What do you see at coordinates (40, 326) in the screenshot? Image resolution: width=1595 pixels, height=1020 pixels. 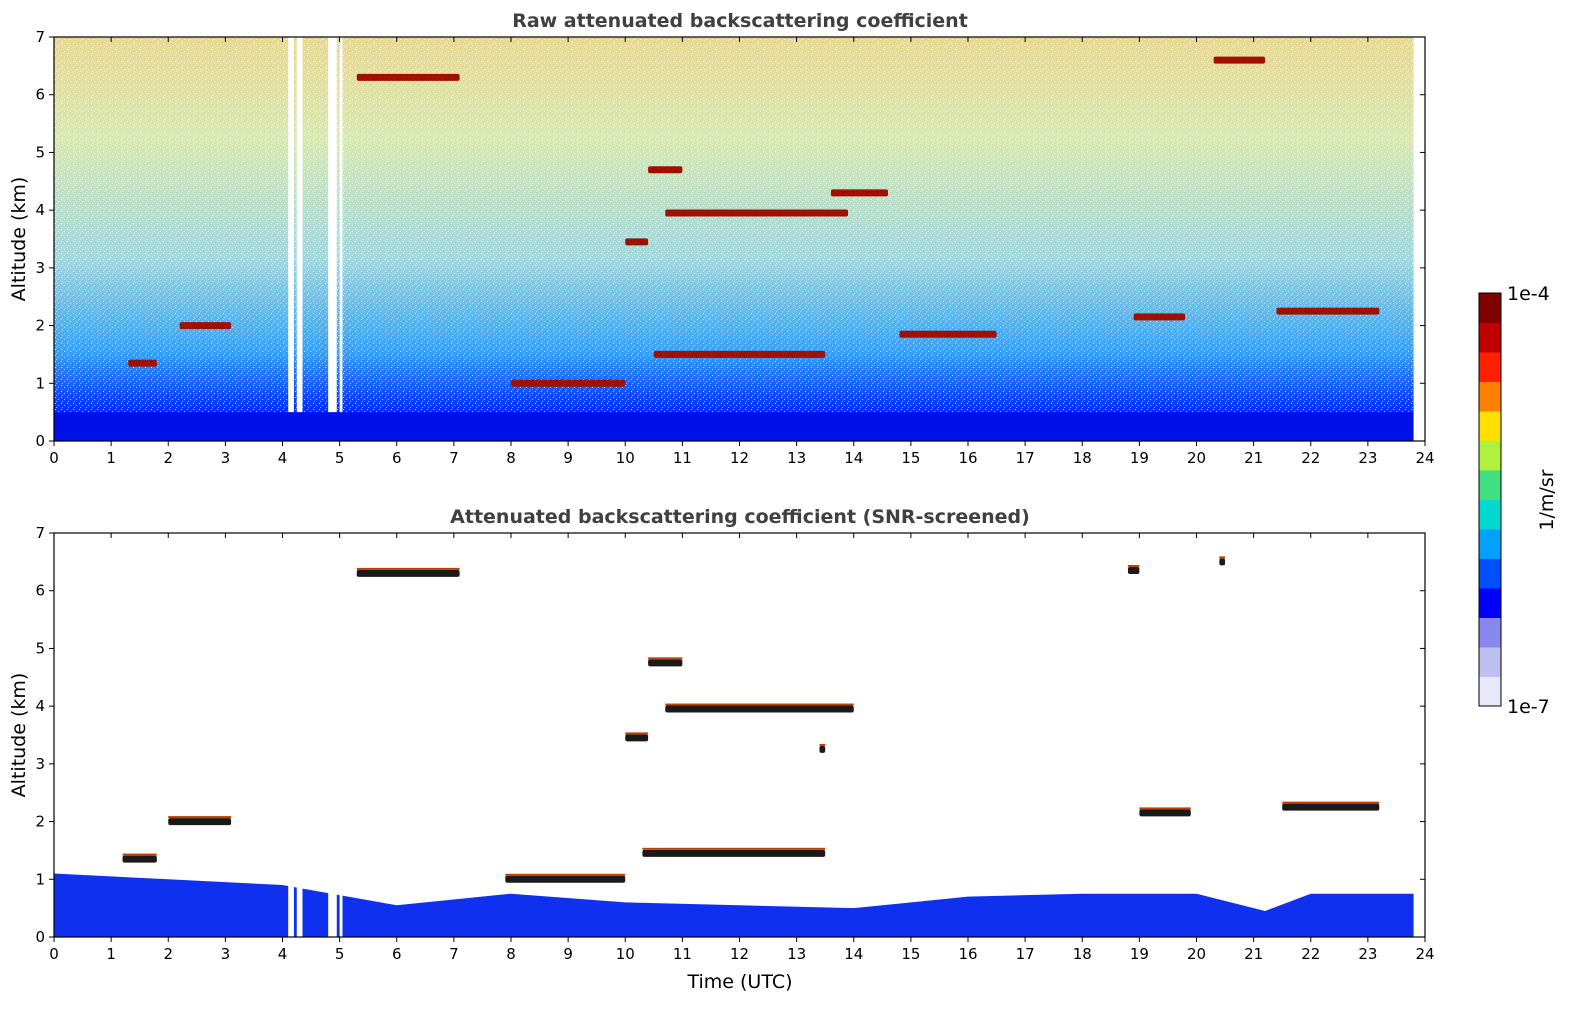 I see `y-tick-label: 2` at bounding box center [40, 326].